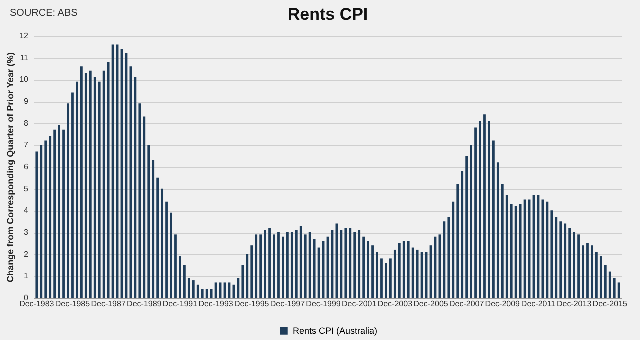 This screenshot has height=340, width=640. Describe the element at coordinates (216, 304) in the screenshot. I see `x-tick-label: Dec-1993` at that location.